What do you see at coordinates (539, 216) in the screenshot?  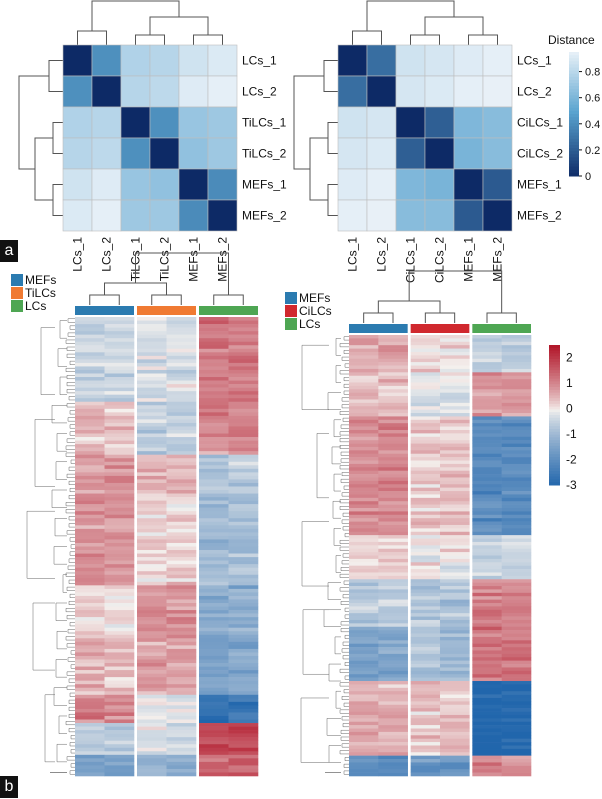 I see `row-label: MEFs_2` at bounding box center [539, 216].